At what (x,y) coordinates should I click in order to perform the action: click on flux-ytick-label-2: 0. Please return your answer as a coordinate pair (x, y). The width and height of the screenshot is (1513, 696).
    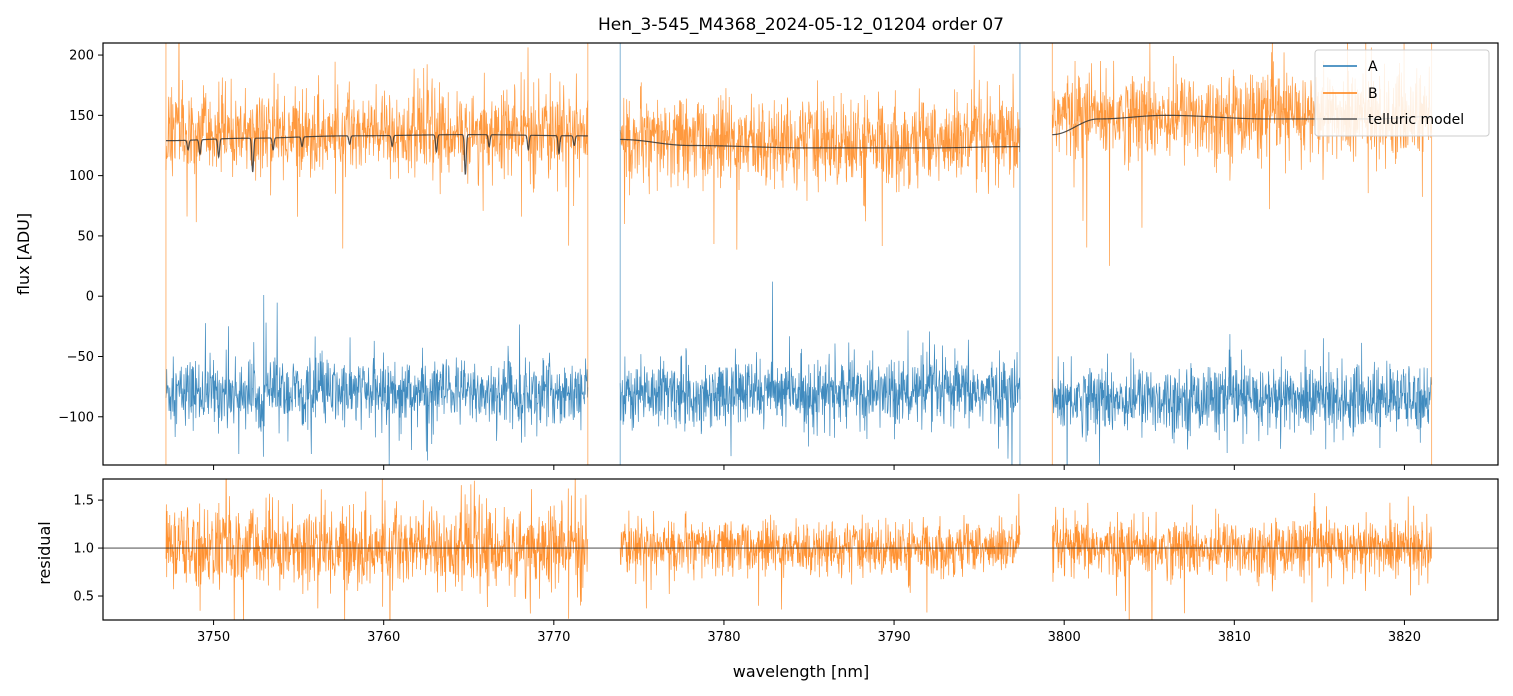
    Looking at the image, I should click on (90, 297).